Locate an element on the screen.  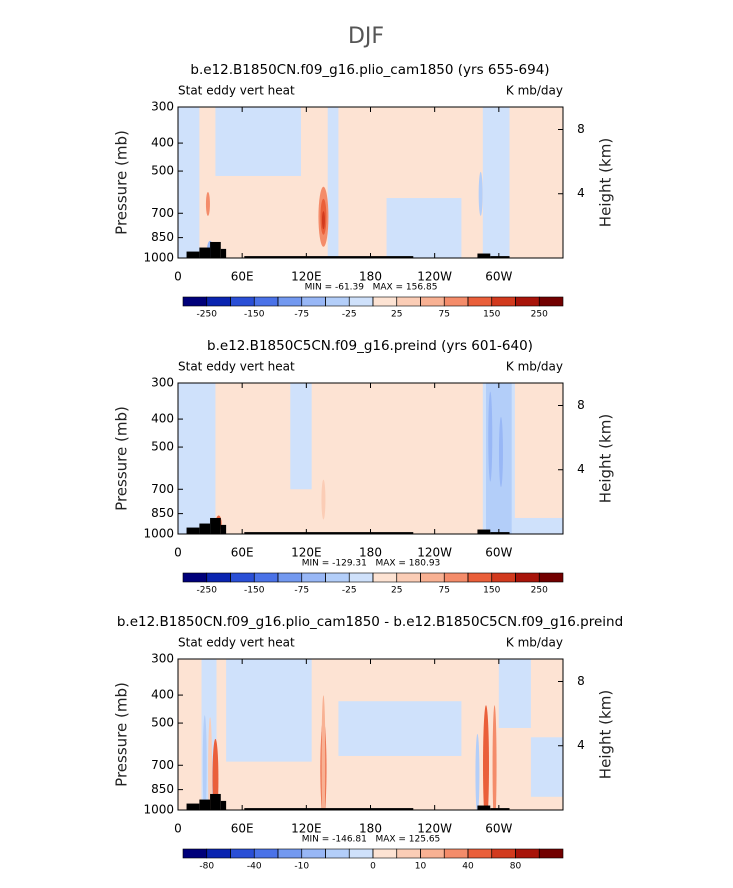
field is located at coordinates (370, 734).